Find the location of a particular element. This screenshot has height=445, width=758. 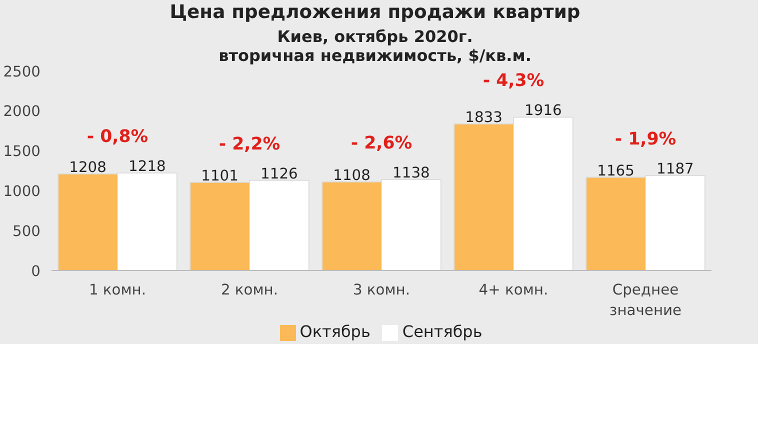

legend-label: Октябрь is located at coordinates (335, 332).